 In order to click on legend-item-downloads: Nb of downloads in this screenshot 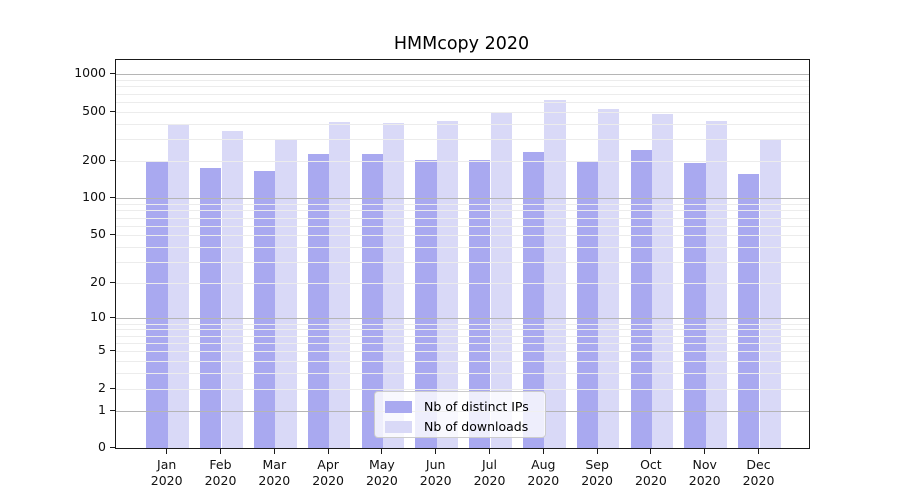, I will do `click(460, 426)`.